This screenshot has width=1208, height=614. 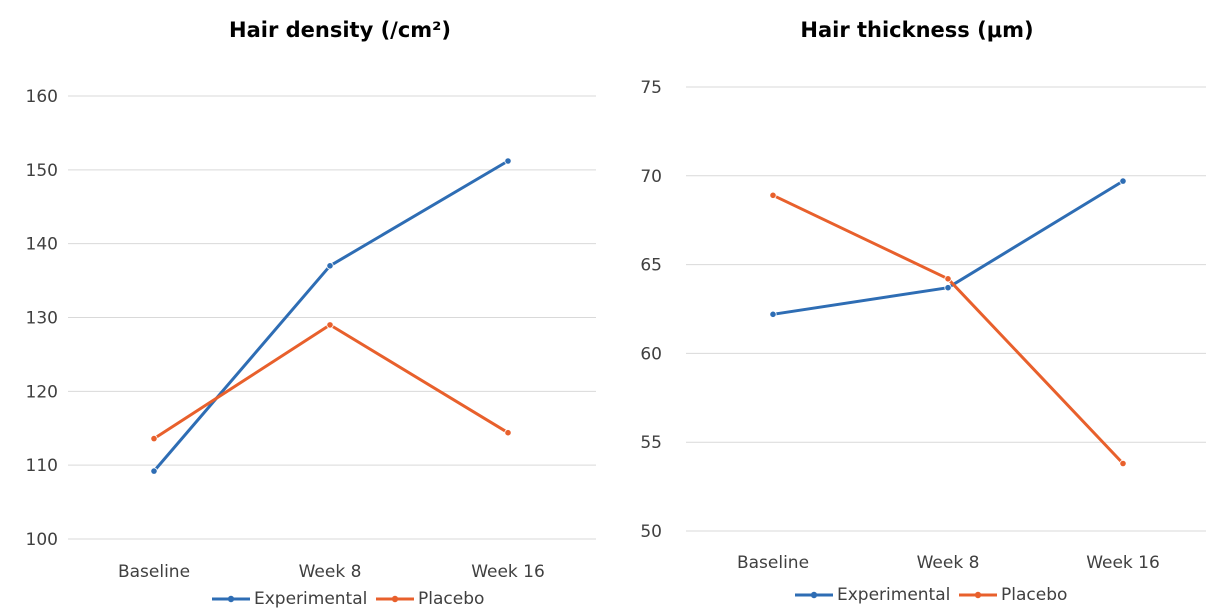 I want to click on chart-thickness-series-experimental-line, so click(x=948, y=247).